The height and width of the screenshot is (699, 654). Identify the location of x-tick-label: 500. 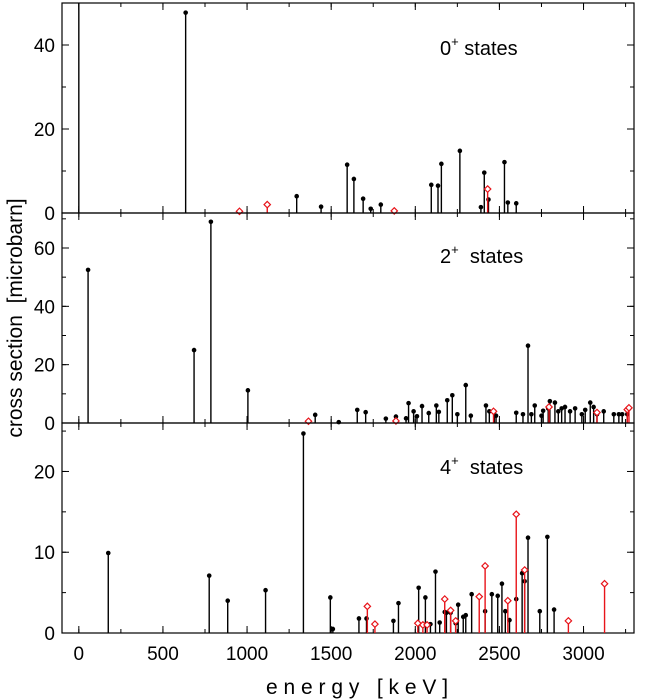
(163, 654).